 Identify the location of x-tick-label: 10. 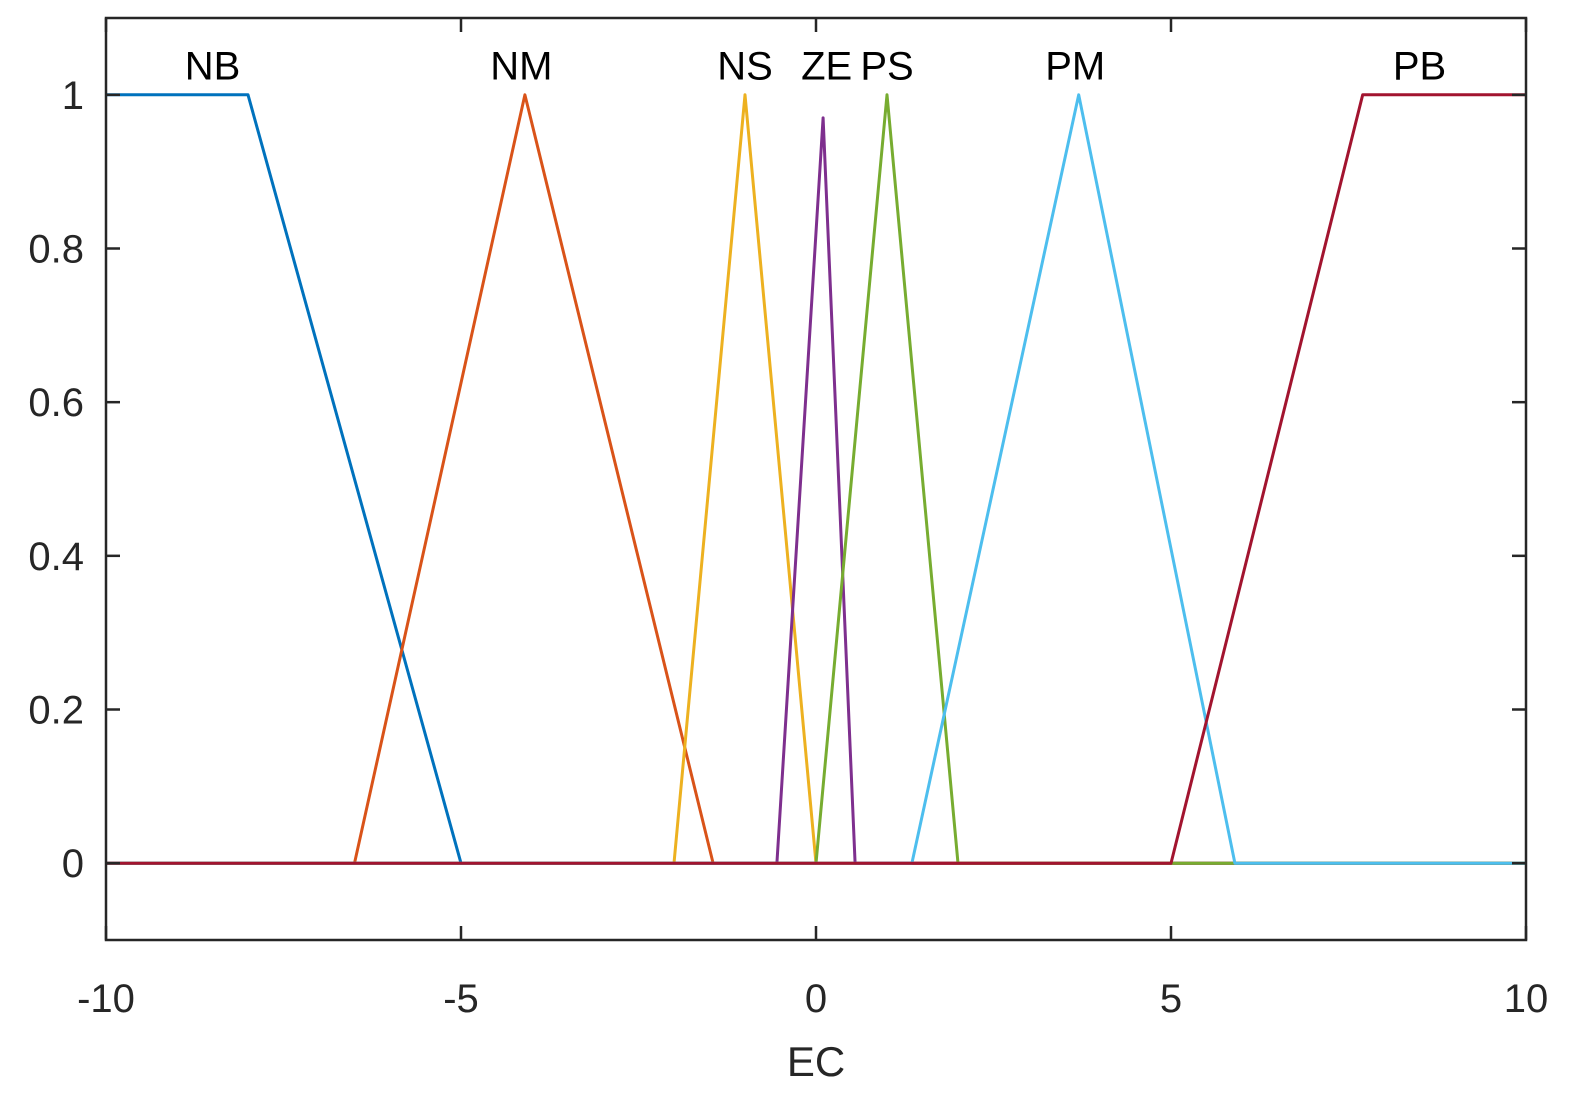
(1526, 999).